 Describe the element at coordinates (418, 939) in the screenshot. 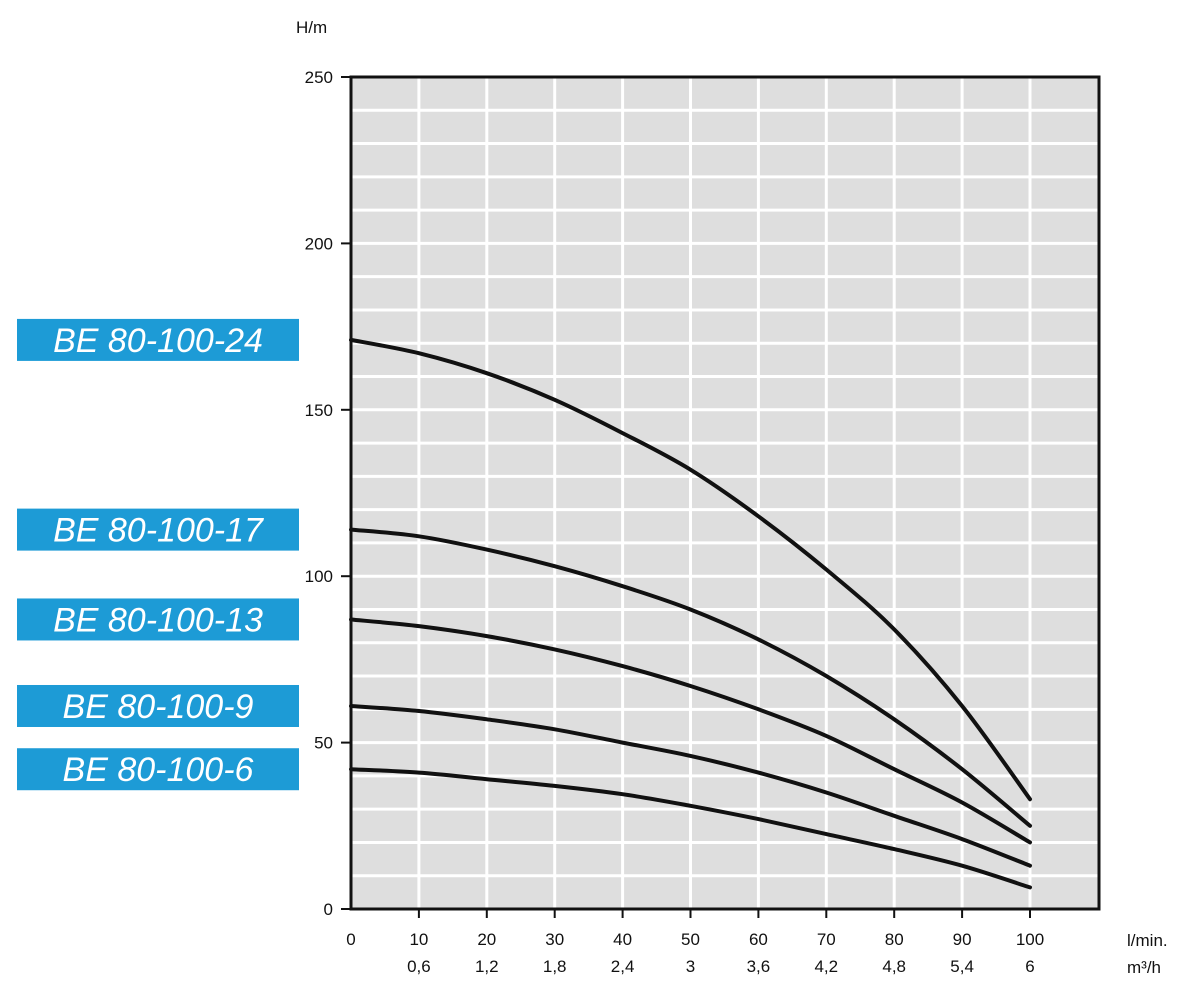

I see `x-tick-label: 10` at that location.